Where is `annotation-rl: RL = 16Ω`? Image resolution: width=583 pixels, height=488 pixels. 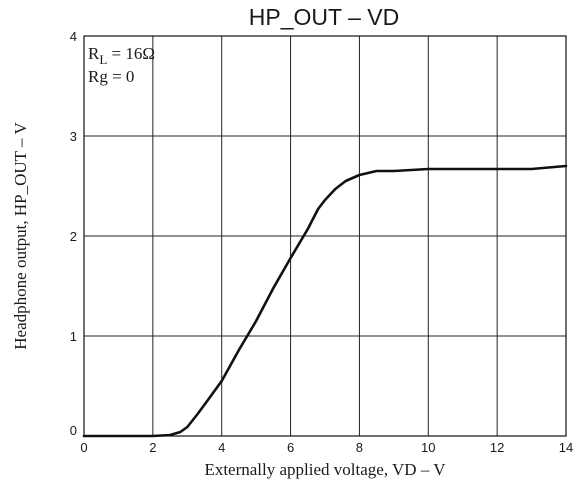
annotation-rl: RL = 16Ω is located at coordinates (121, 55).